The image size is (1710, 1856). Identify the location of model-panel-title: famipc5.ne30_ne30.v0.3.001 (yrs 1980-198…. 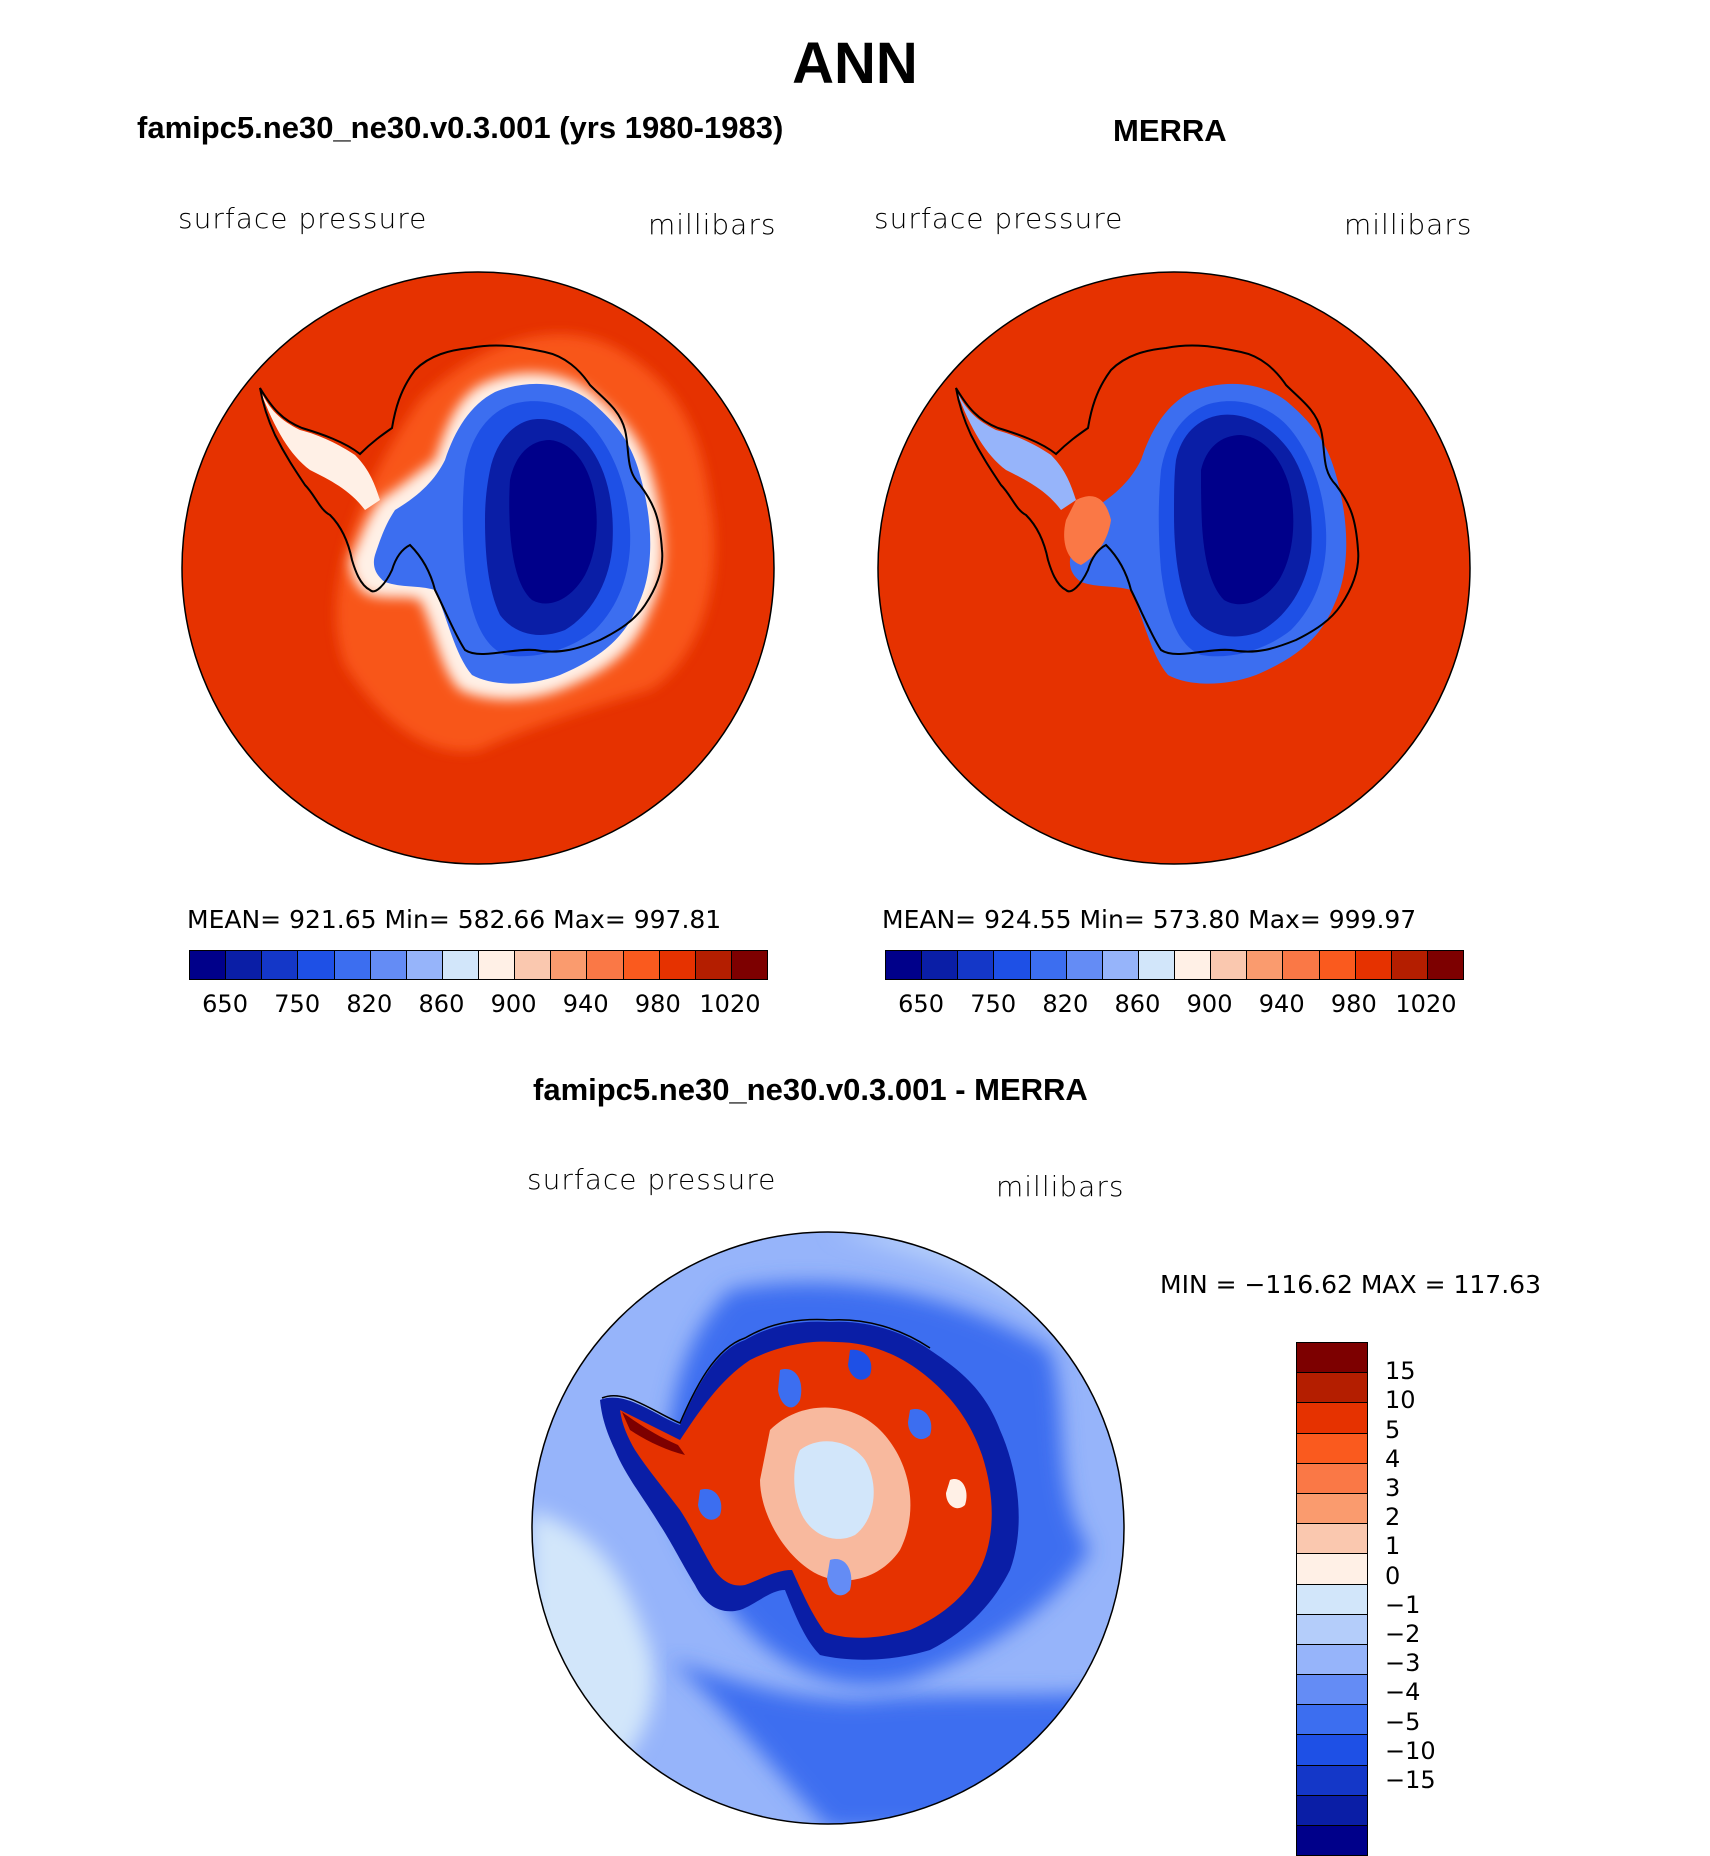
(460, 127).